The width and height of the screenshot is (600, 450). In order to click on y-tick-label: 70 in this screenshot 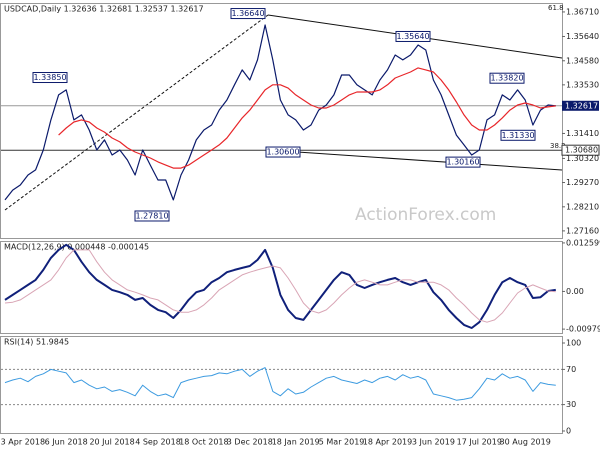, I will do `click(571, 369)`.